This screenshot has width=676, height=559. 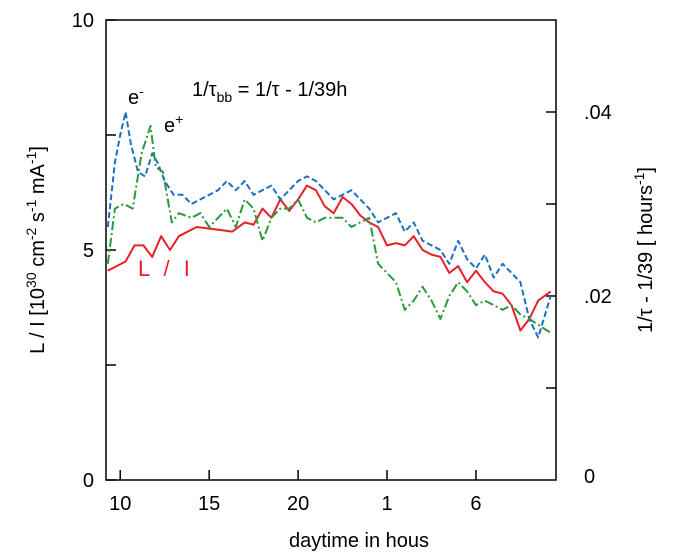 I want to click on left-tick-label: 10, so click(x=83, y=21).